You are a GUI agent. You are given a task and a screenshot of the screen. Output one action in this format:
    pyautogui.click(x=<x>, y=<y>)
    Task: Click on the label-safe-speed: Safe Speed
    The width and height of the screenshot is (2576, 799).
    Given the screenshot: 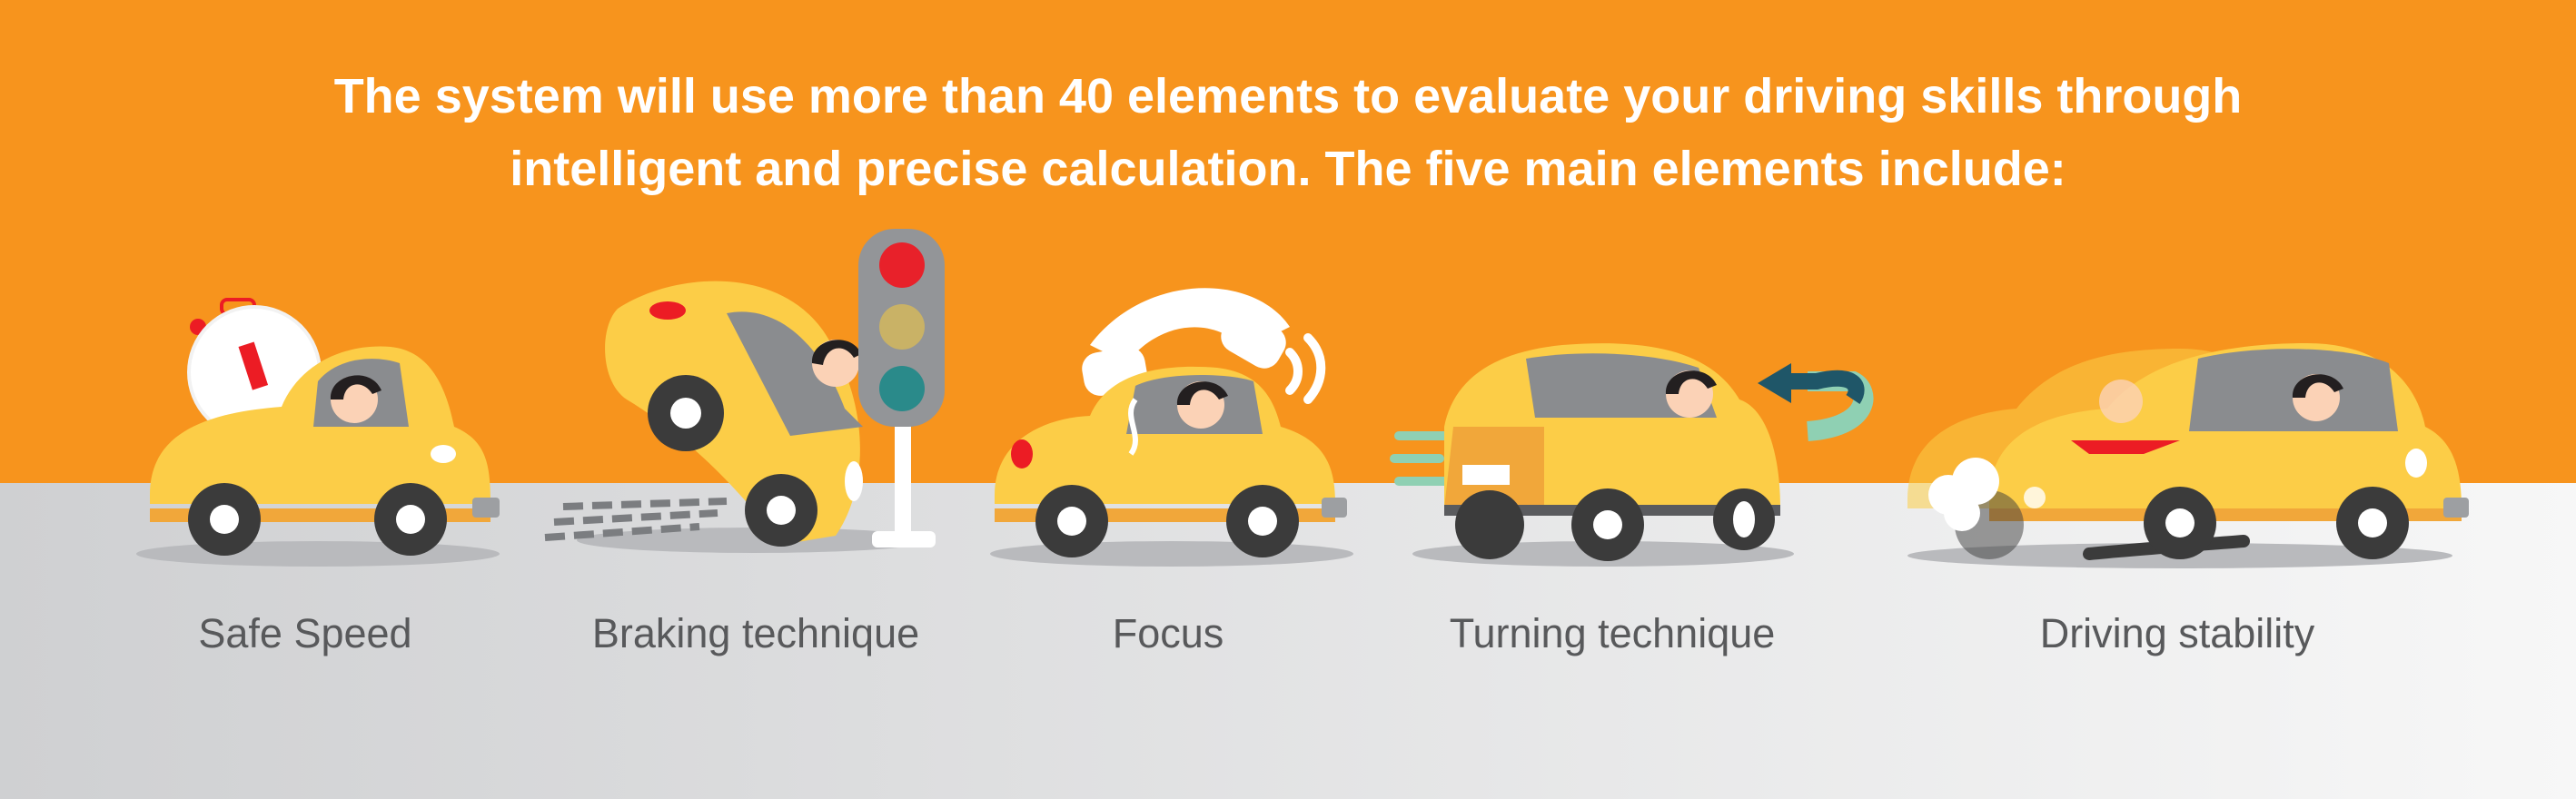 What is the action you would take?
    pyautogui.click(x=305, y=633)
    